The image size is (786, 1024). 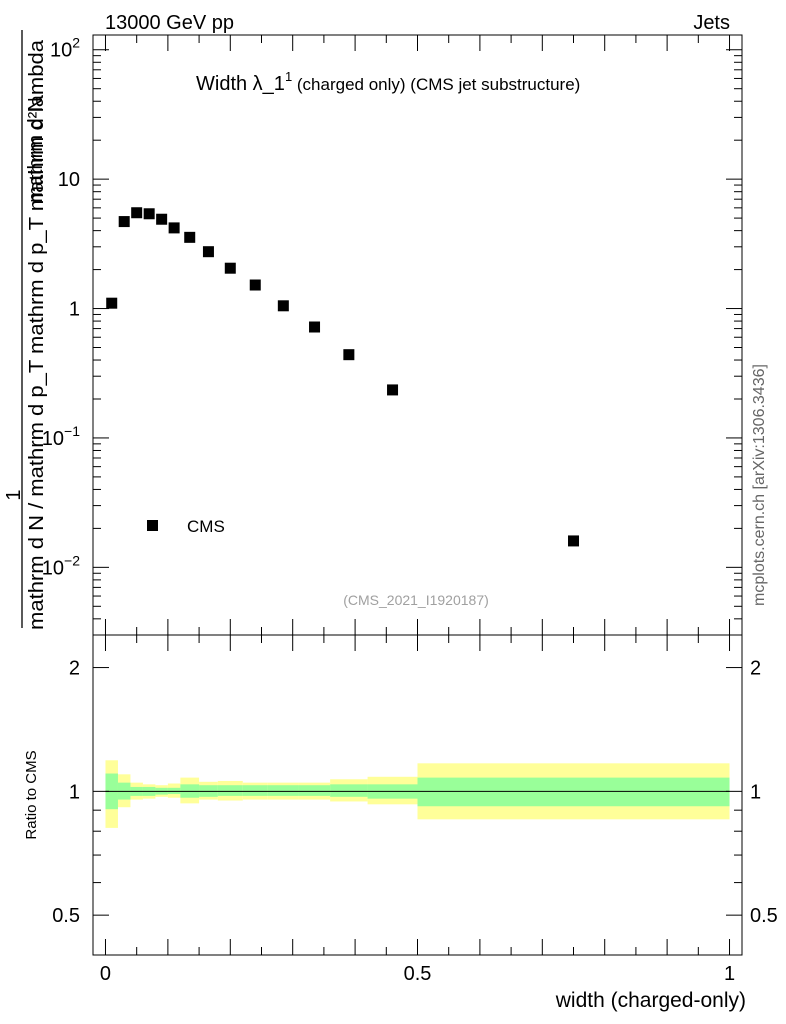 I want to click on main-y-tick-label: 10⁻², so click(x=61, y=565).